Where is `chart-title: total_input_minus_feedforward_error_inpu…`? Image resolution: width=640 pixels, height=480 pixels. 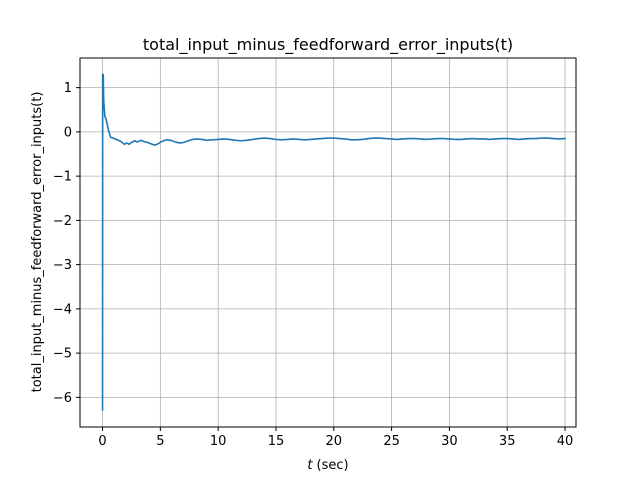 chart-title: total_input_minus_feedforward_error_inpu… is located at coordinates (328, 45).